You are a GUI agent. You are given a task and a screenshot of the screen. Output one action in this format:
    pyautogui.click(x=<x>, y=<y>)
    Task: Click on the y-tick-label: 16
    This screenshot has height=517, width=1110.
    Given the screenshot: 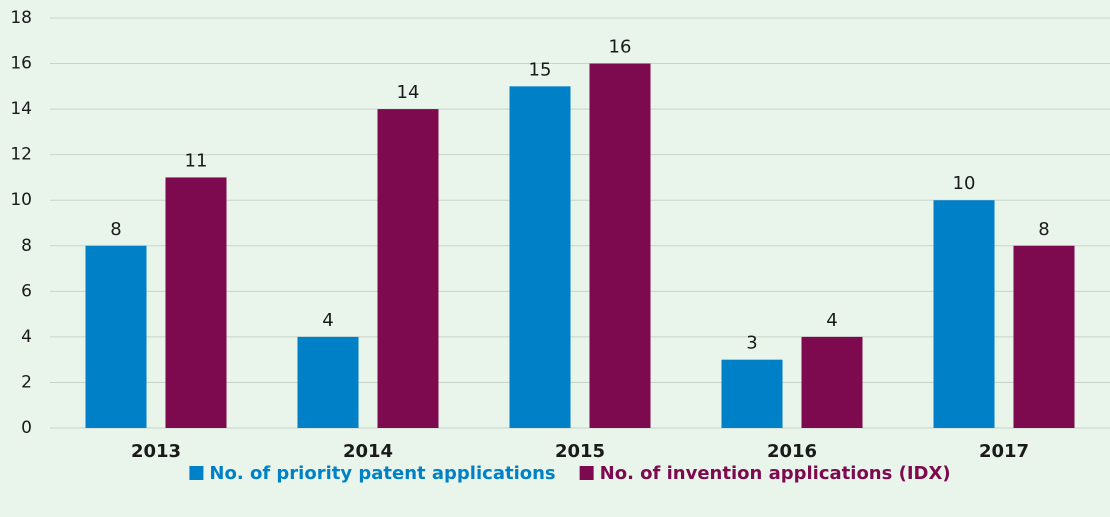 What is the action you would take?
    pyautogui.click(x=21, y=64)
    